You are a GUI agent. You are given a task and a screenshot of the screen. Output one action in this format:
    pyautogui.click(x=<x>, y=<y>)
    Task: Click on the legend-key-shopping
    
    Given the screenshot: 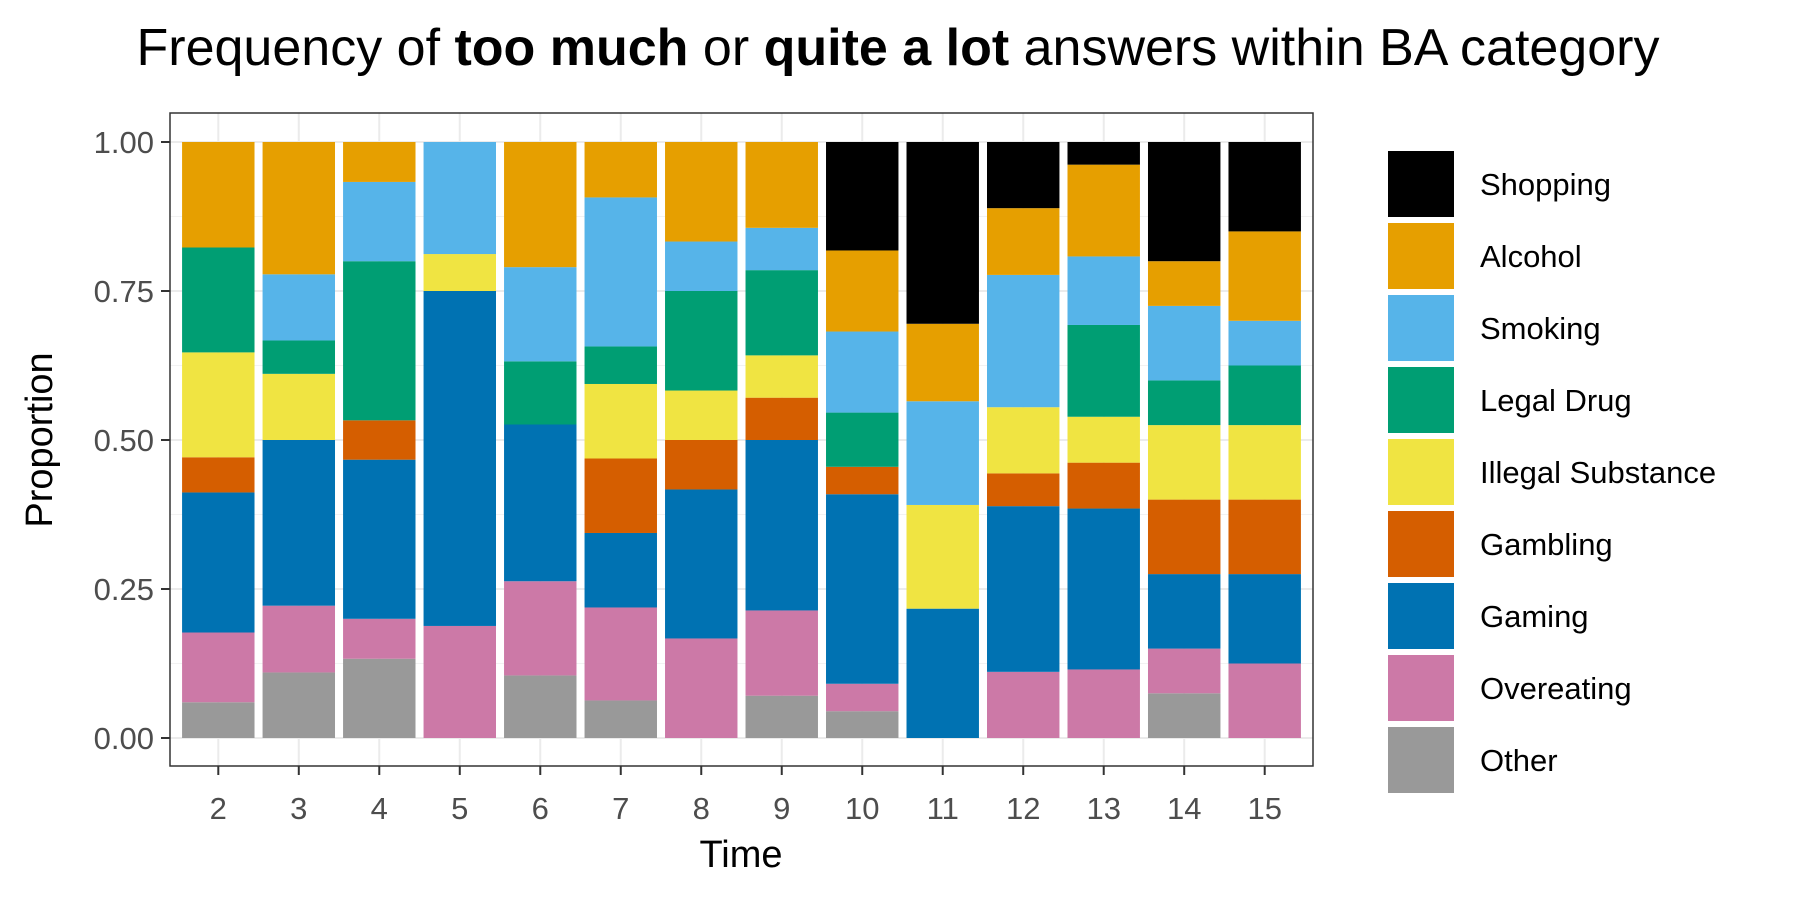 What is the action you would take?
    pyautogui.click(x=1421, y=184)
    